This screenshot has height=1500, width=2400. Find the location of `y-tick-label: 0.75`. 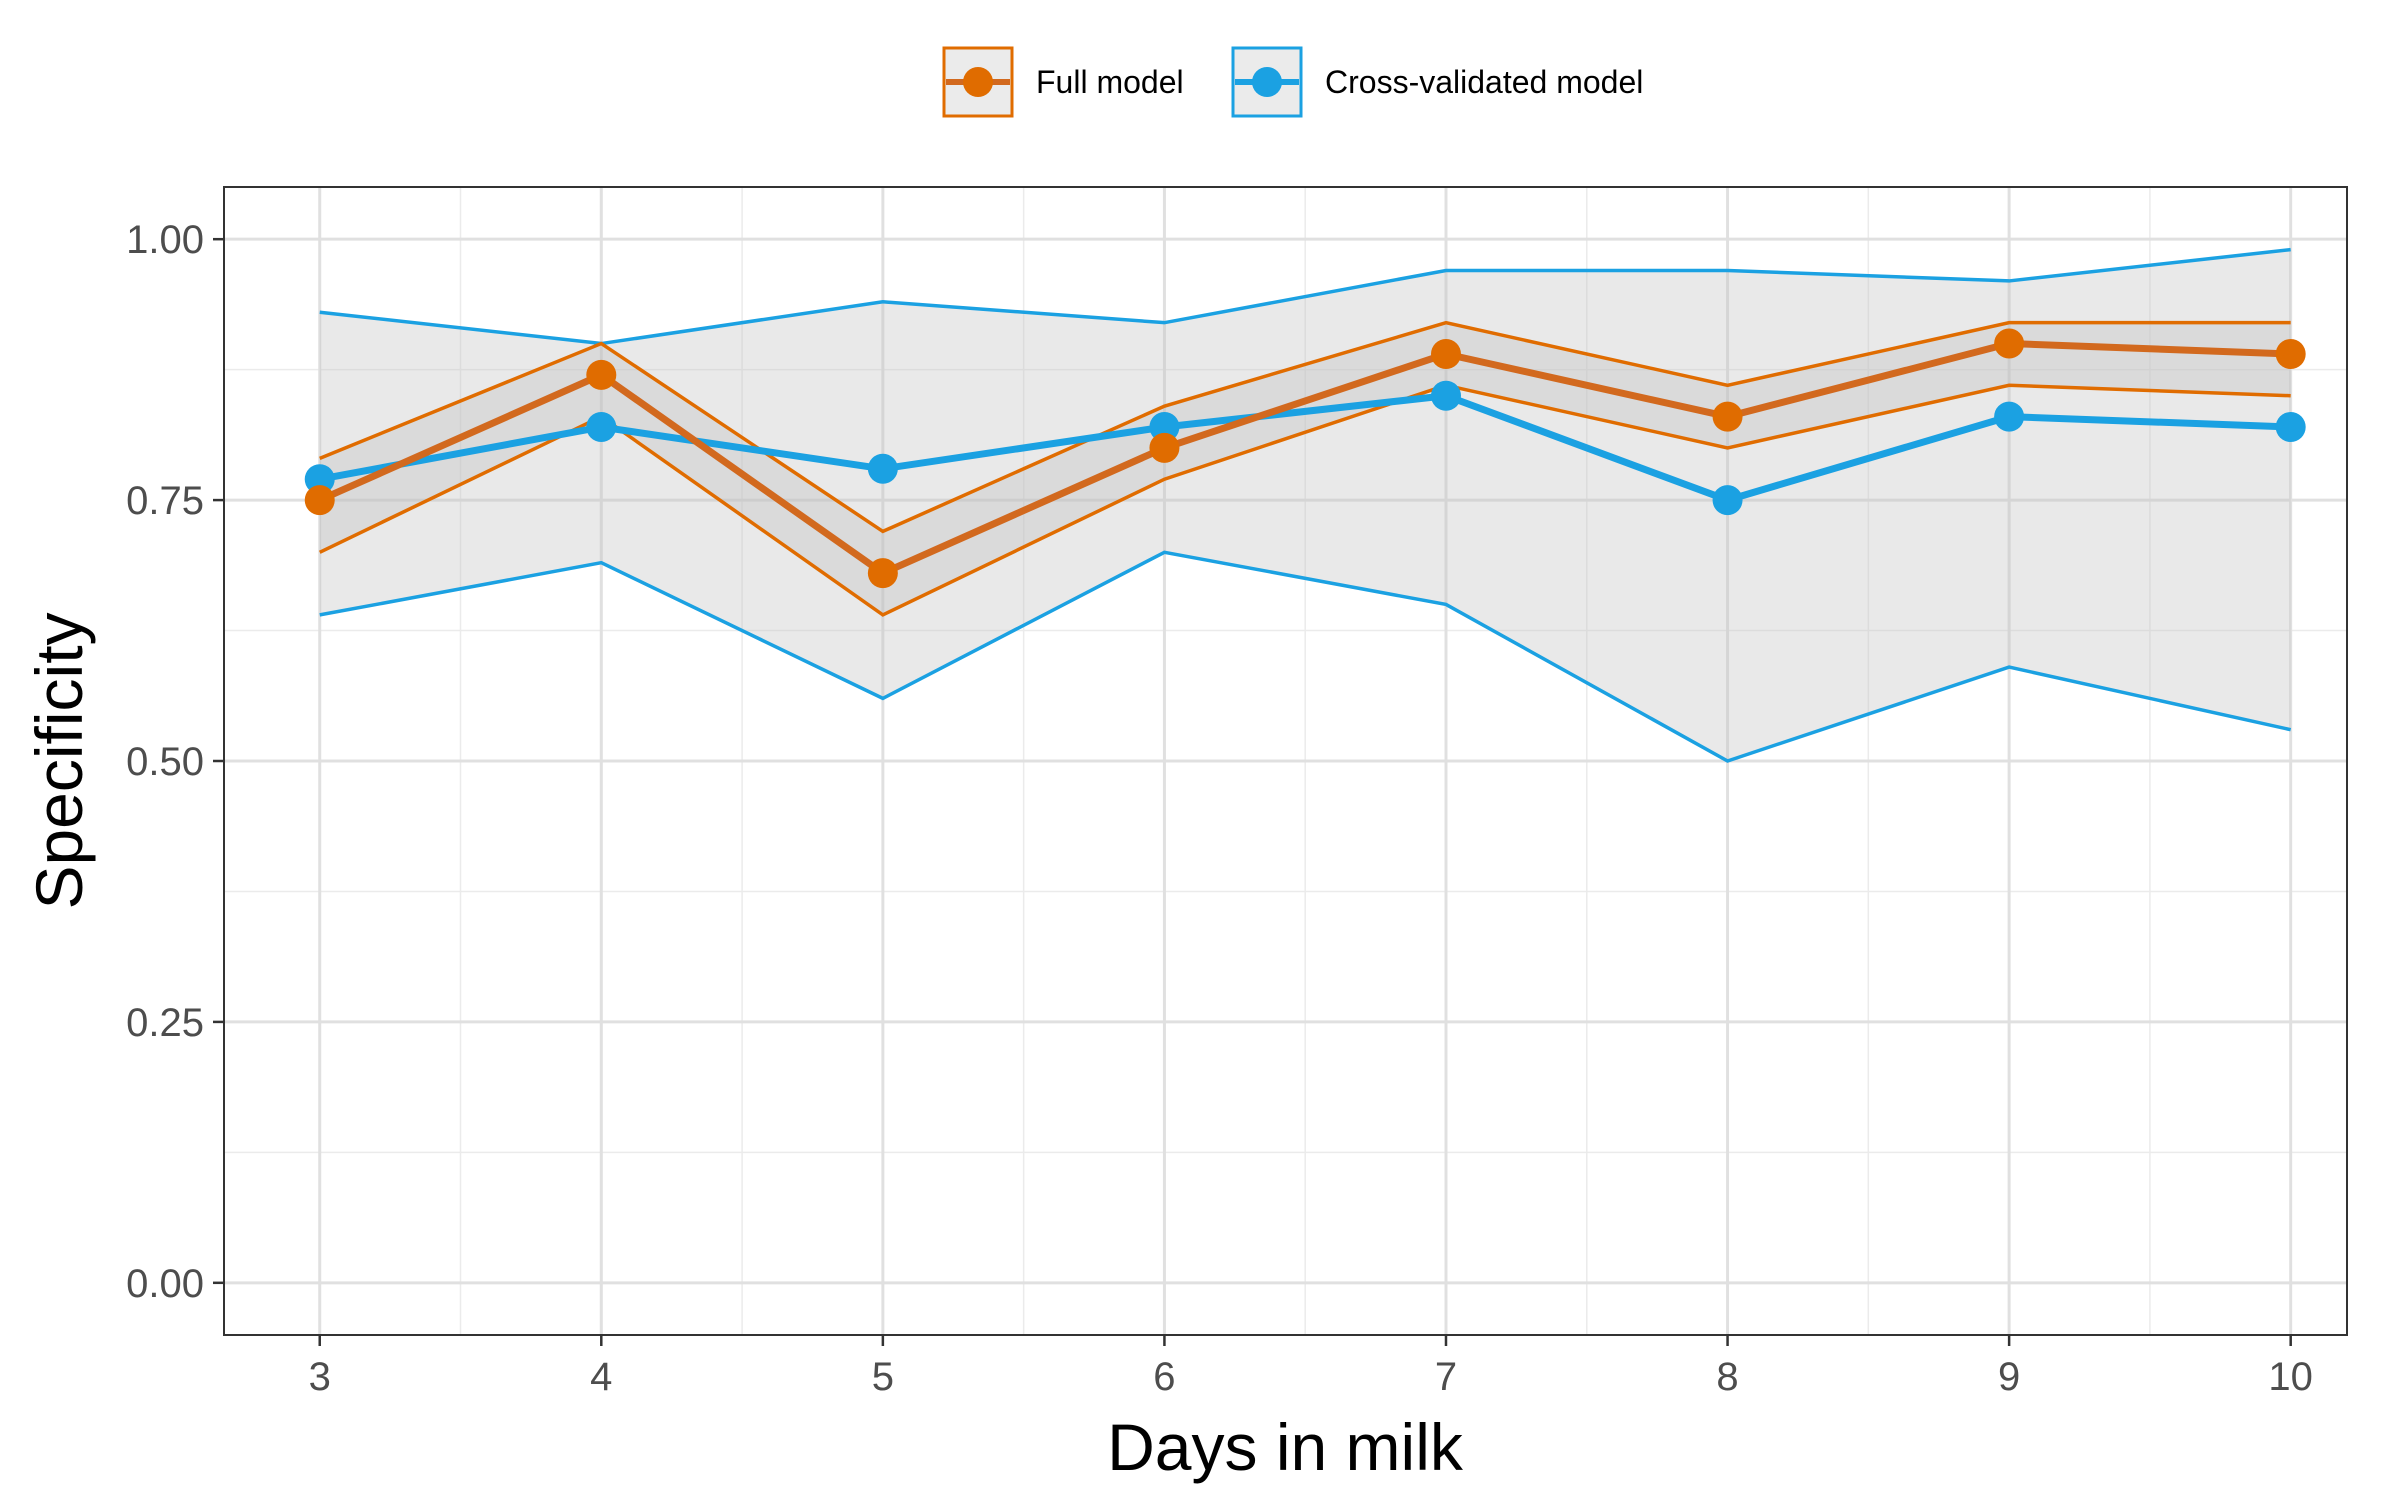

y-tick-label: 0.75 is located at coordinates (165, 501).